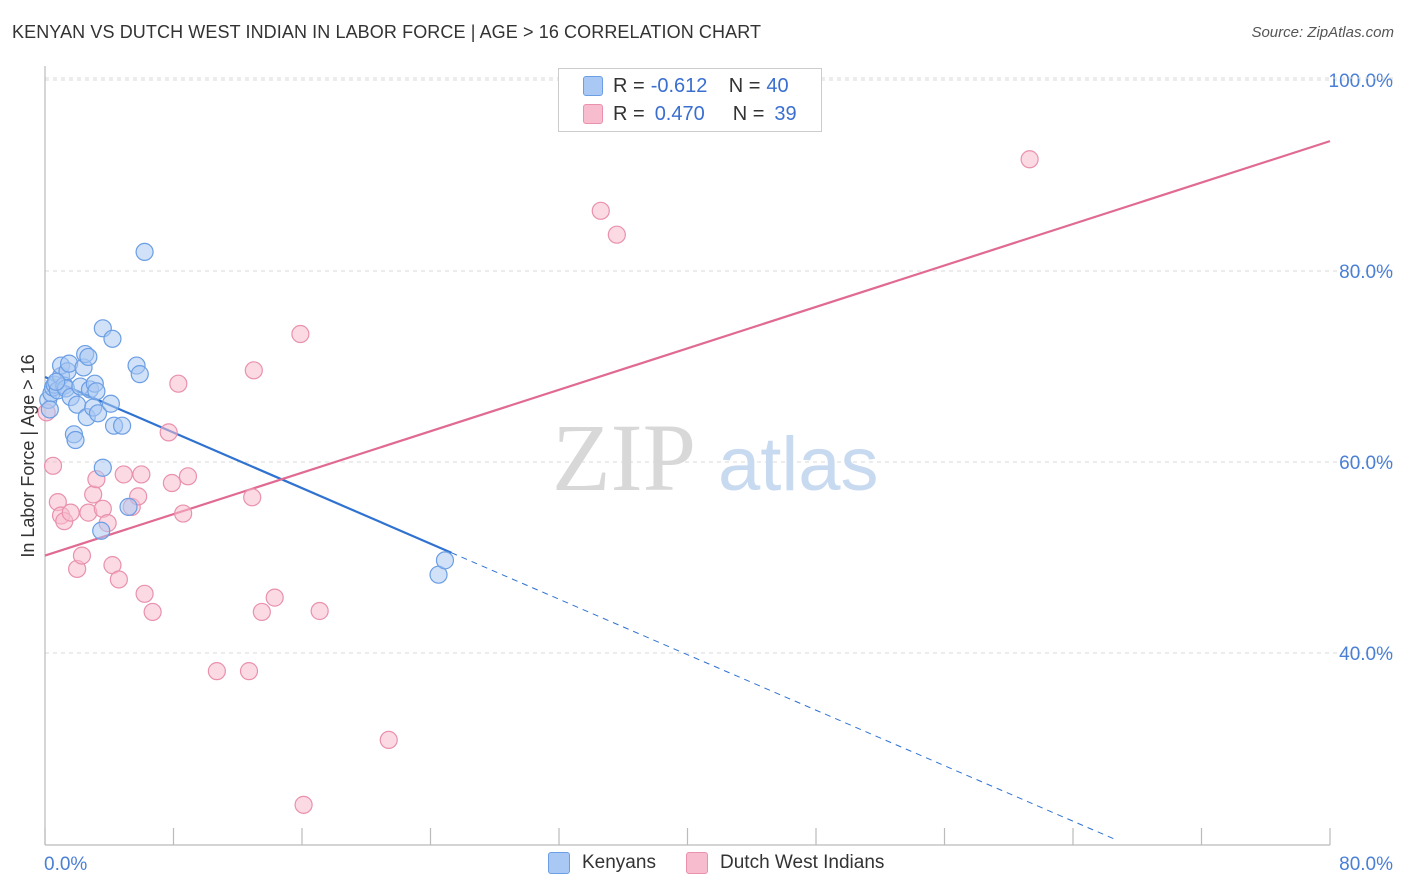 This screenshot has height=892, width=1406. What do you see at coordinates (1322, 32) in the screenshot?
I see `source-label: Source: ZipAtlas.com` at bounding box center [1322, 32].